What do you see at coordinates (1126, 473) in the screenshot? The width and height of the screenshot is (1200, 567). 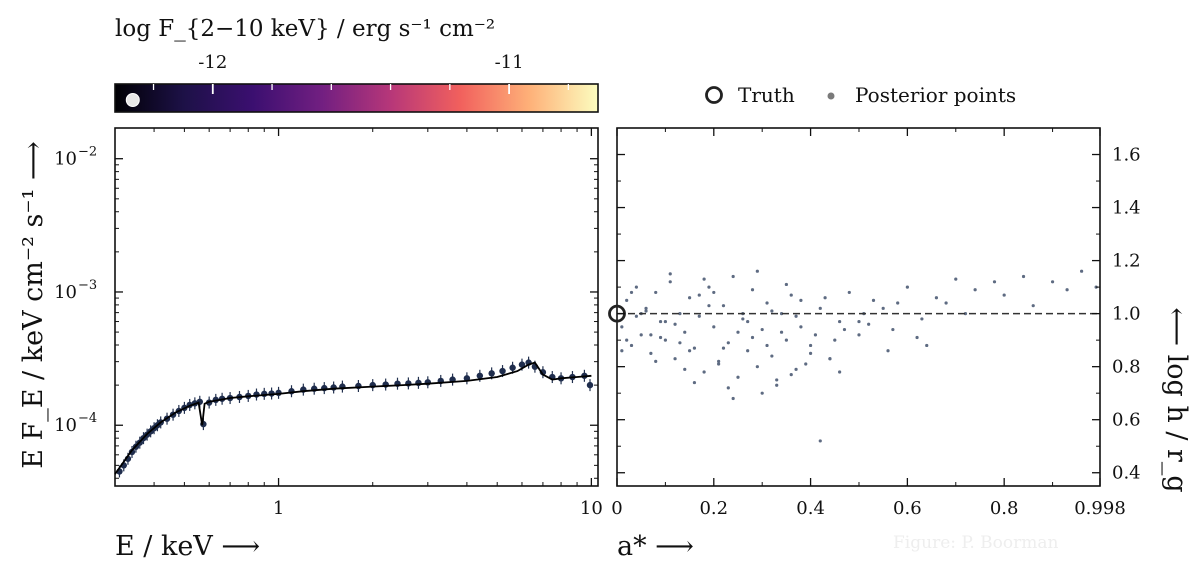 I see `posterior-y-tick-label: 0.4` at bounding box center [1126, 473].